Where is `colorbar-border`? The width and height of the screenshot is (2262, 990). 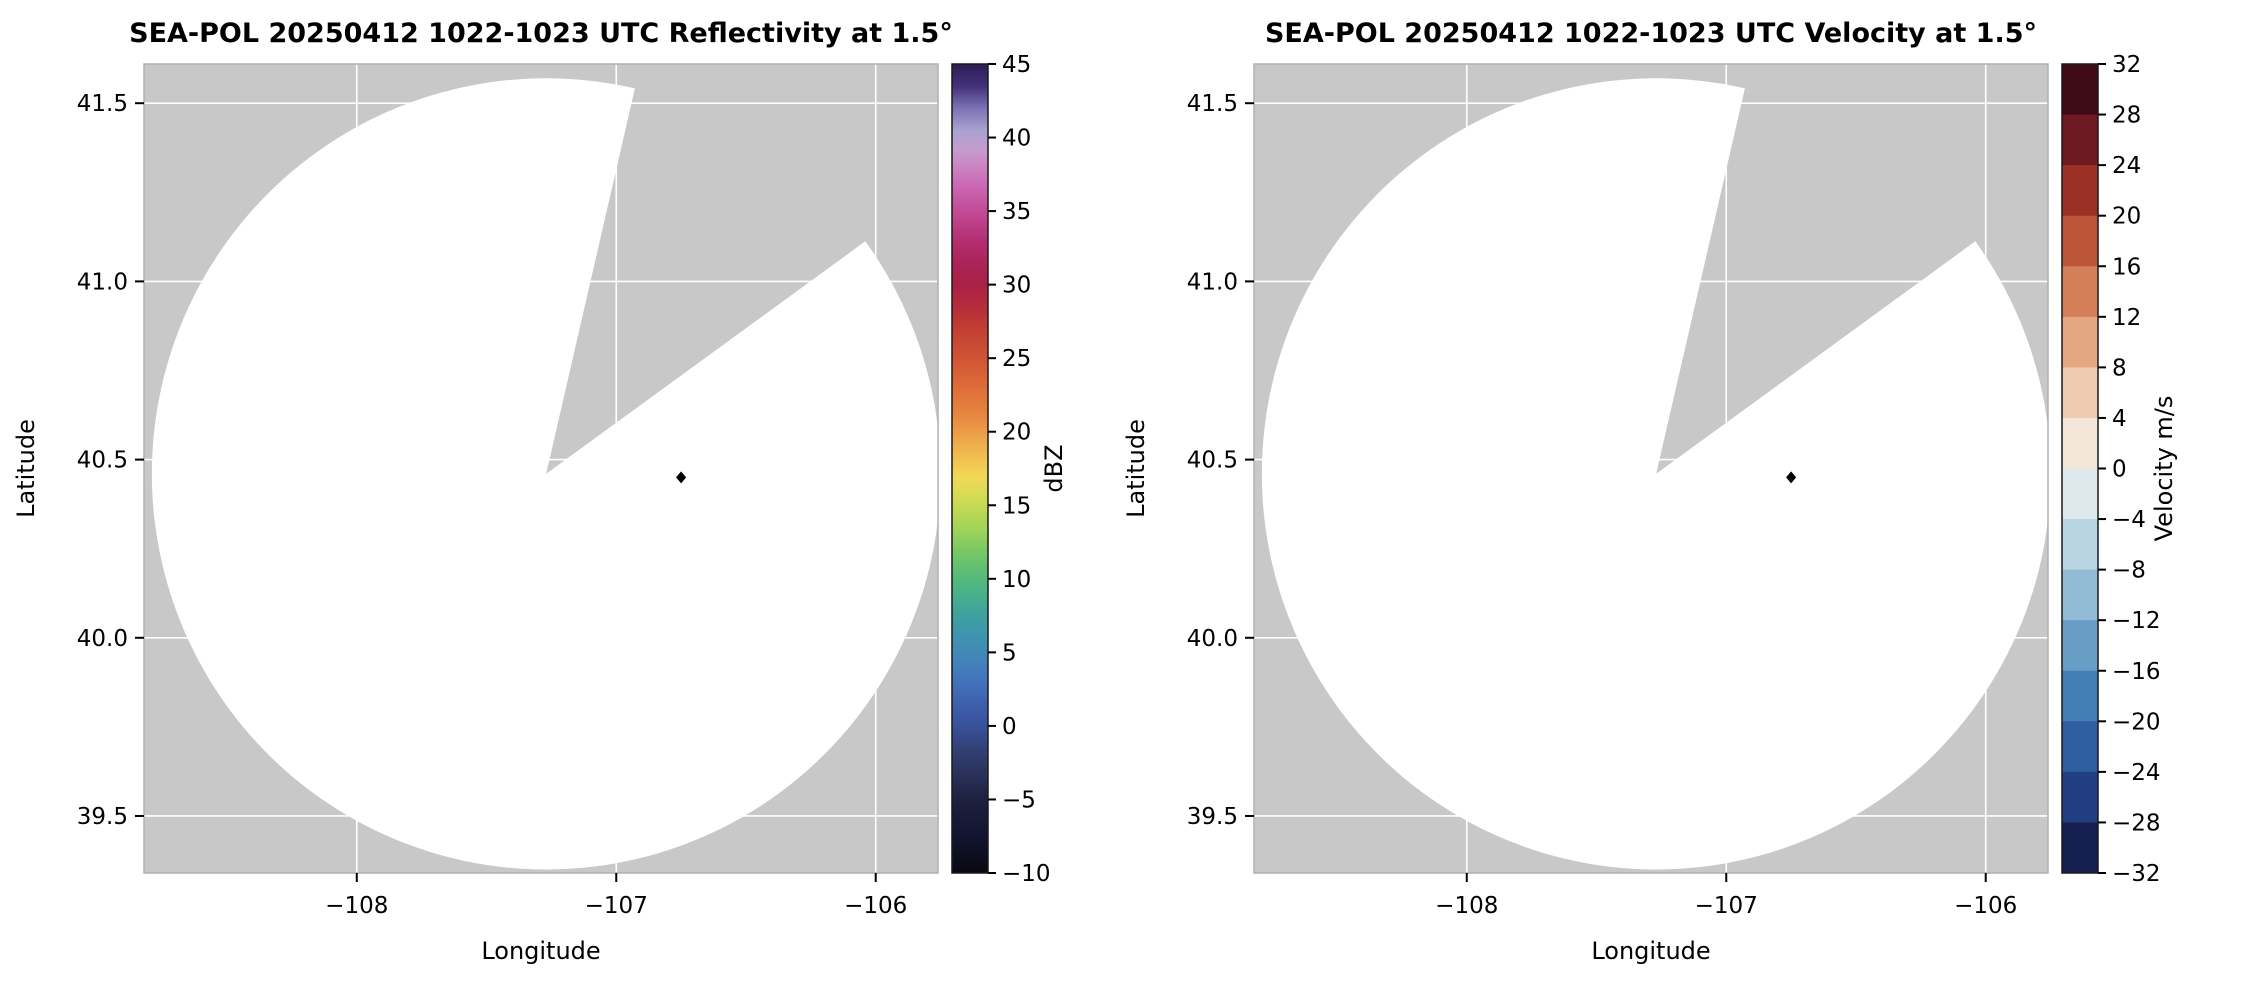 colorbar-border is located at coordinates (970, 468).